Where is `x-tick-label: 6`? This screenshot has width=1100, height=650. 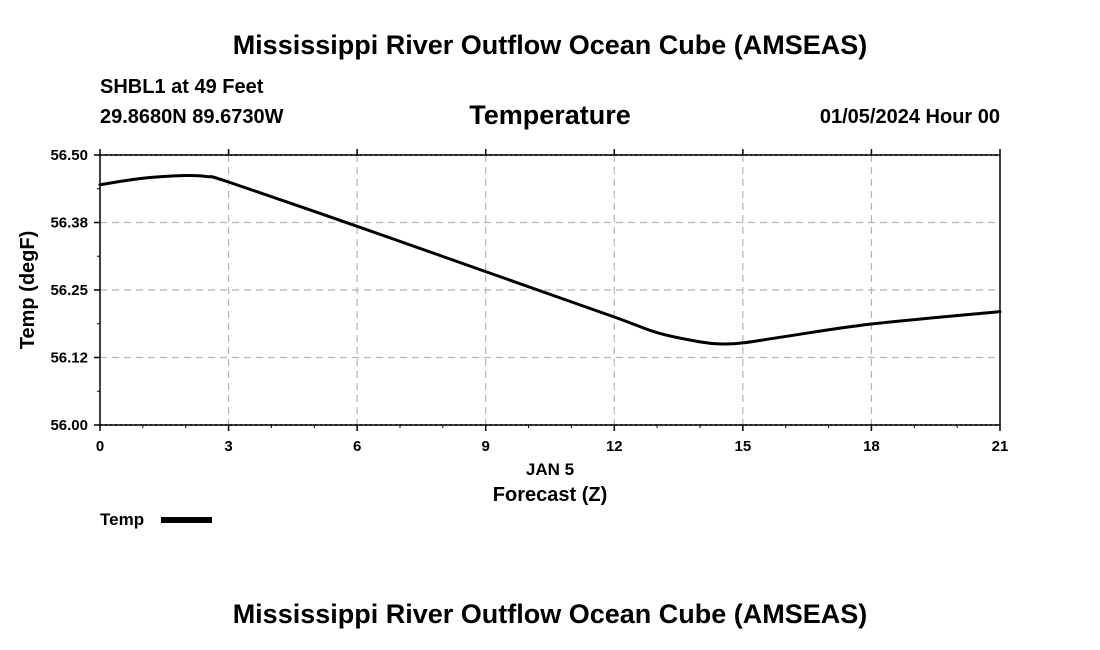 x-tick-label: 6 is located at coordinates (357, 446).